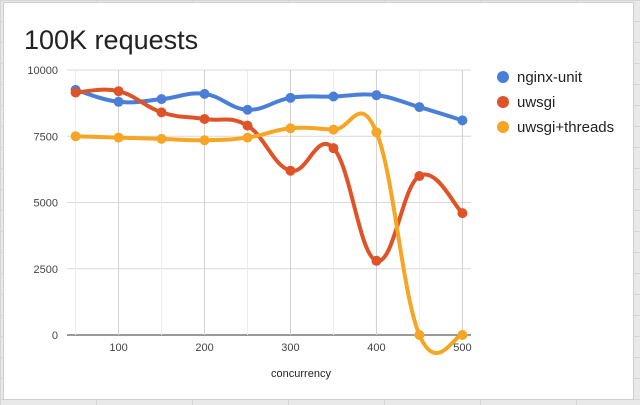 The image size is (640, 405). What do you see at coordinates (46, 204) in the screenshot?
I see `y-tick-label: 5000` at bounding box center [46, 204].